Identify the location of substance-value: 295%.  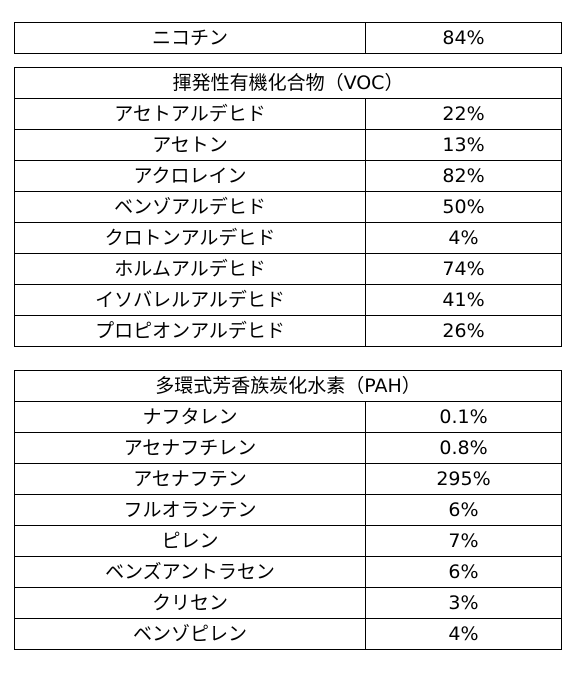
(463, 479).